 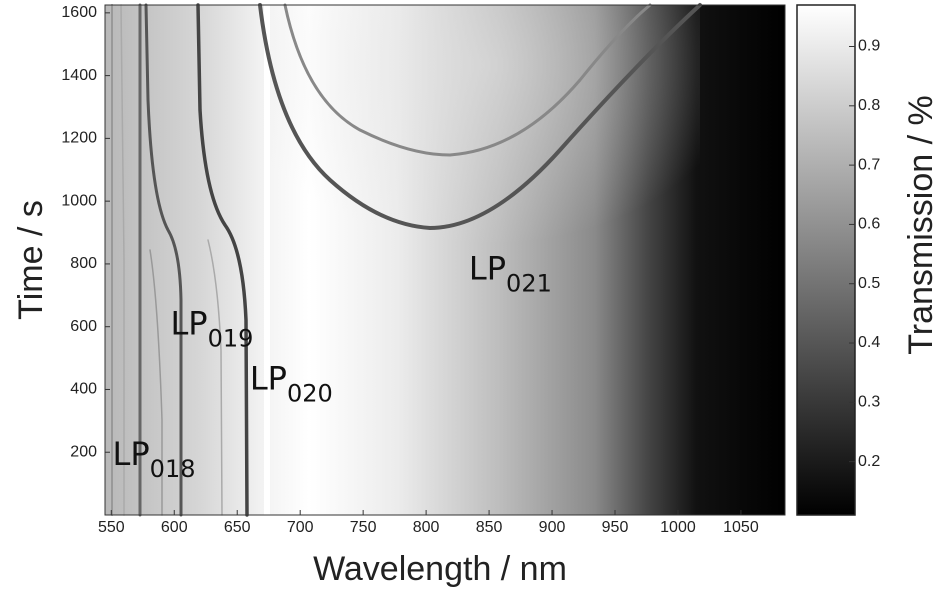 What do you see at coordinates (615, 527) in the screenshot?
I see `x-tick-label: 950` at bounding box center [615, 527].